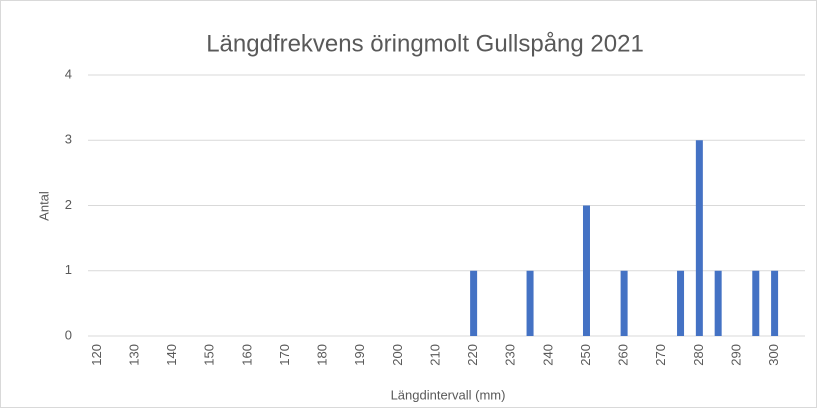 This screenshot has width=817, height=408. I want to click on x-tick-label: 230, so click(510, 355).